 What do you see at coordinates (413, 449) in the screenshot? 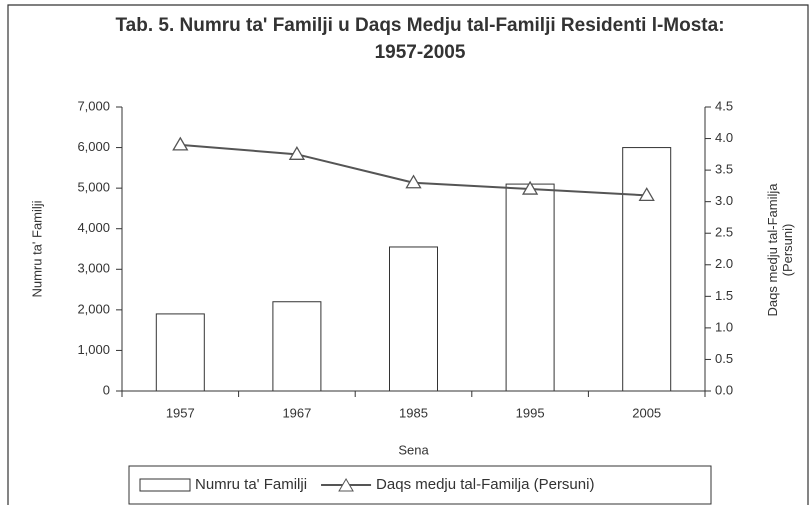
I see `x-axis-label: Sena` at bounding box center [413, 449].